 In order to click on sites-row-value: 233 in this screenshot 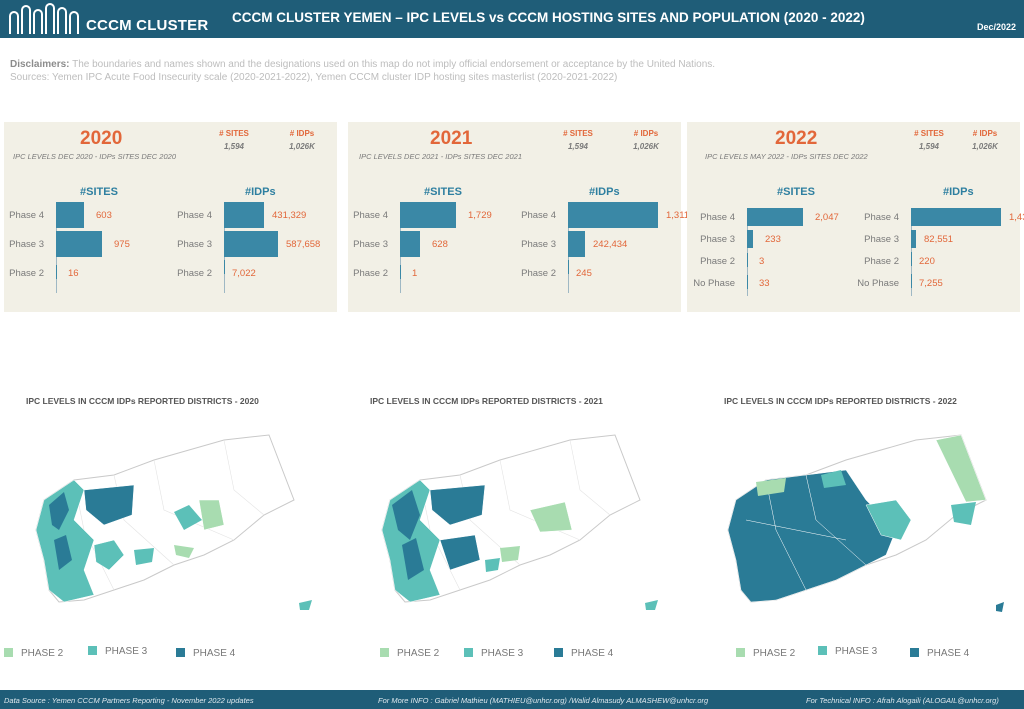, I will do `click(773, 239)`.